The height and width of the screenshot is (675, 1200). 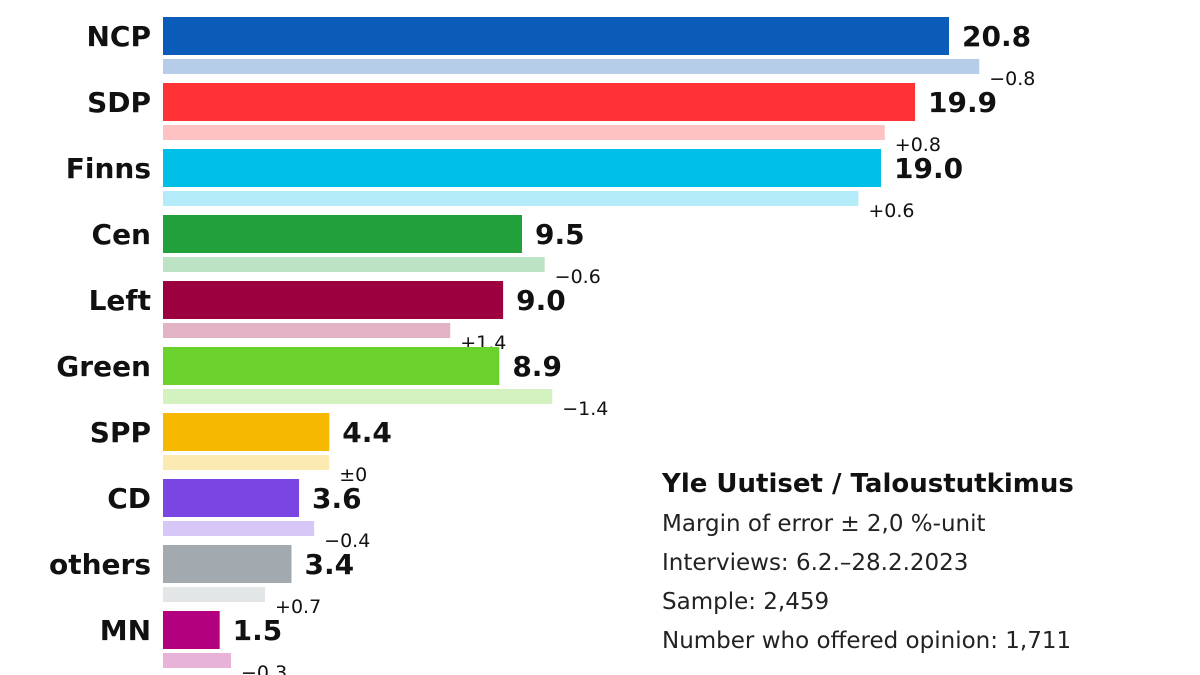 What do you see at coordinates (524, 132) in the screenshot?
I see `previous-bar-sdp` at bounding box center [524, 132].